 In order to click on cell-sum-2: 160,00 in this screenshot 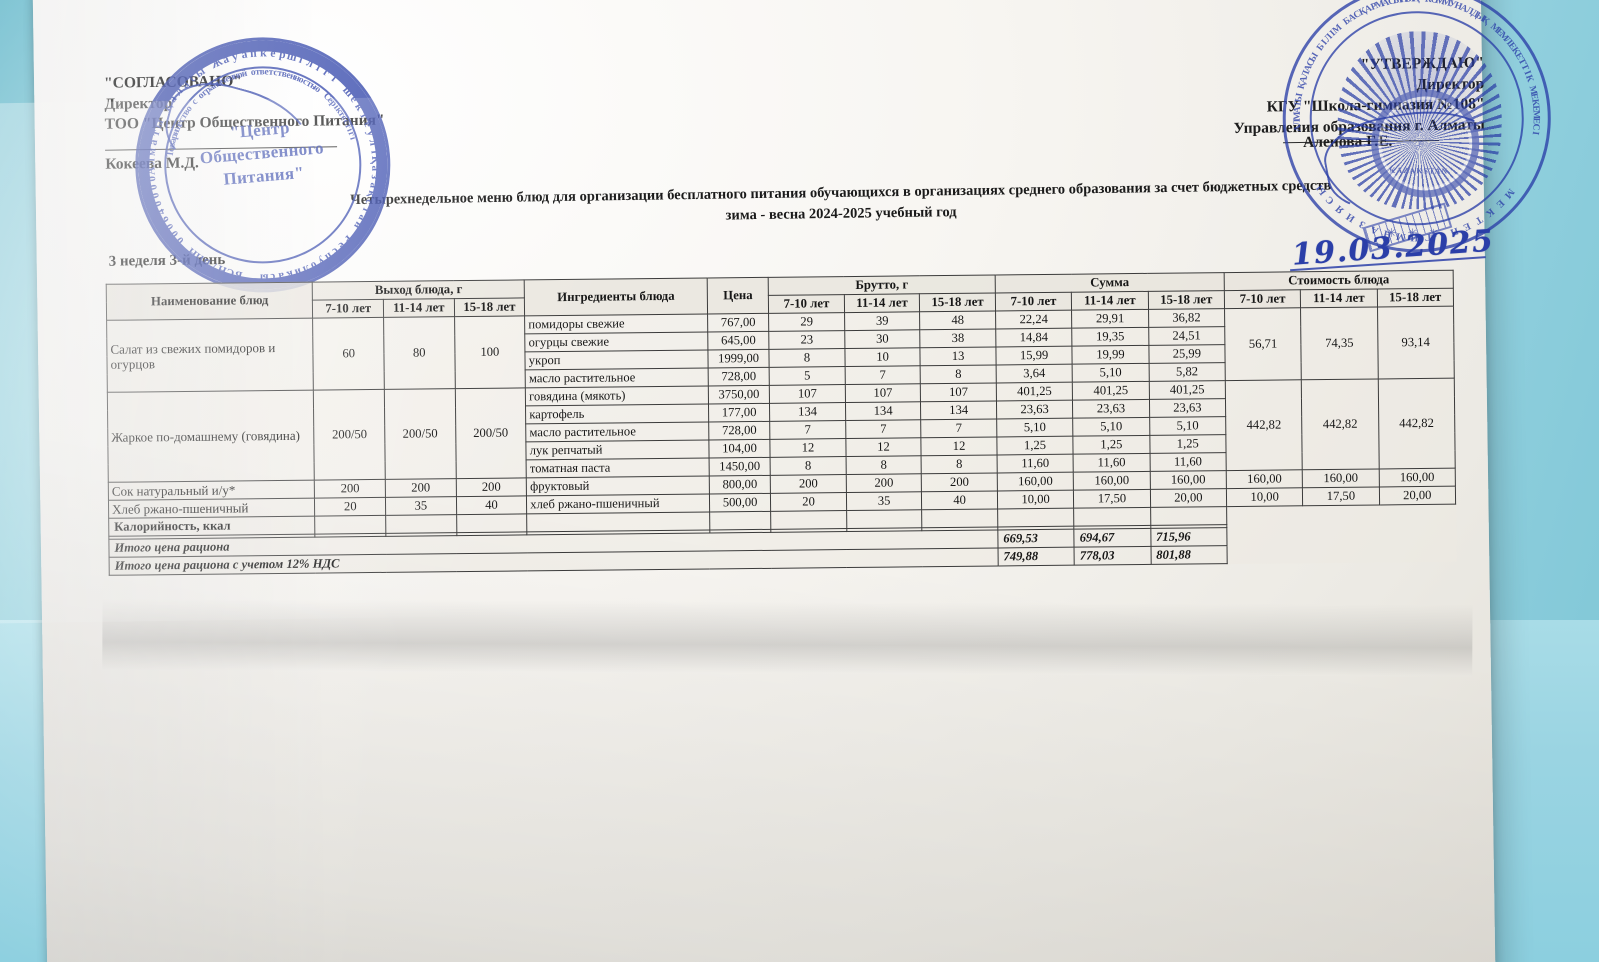, I will do `click(1188, 480)`.